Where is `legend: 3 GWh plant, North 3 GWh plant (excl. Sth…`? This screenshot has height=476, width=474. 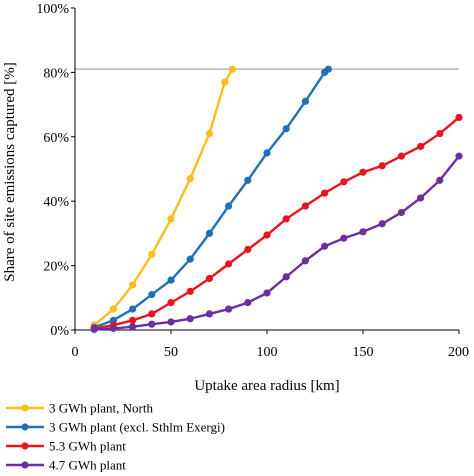
legend: 3 GWh plant, North 3 GWh plant (excl. Sth… is located at coordinates (115, 437).